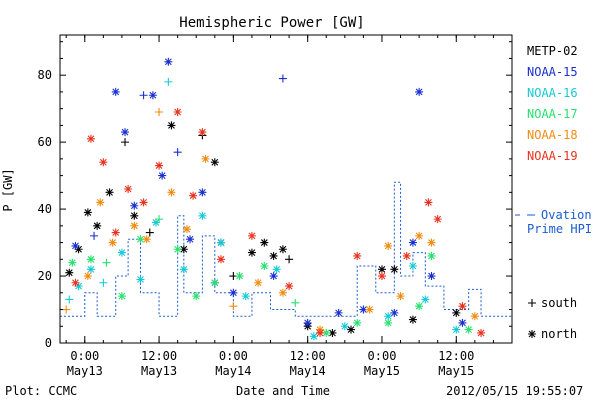 This screenshot has width=600, height=400. What do you see at coordinates (382, 371) in the screenshot?
I see `x-tick-label-date: May15` at bounding box center [382, 371].